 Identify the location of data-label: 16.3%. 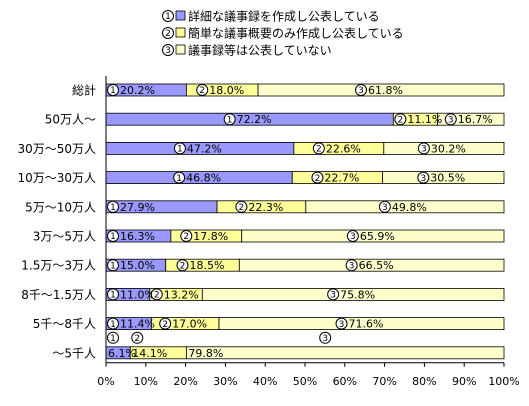
(137, 236).